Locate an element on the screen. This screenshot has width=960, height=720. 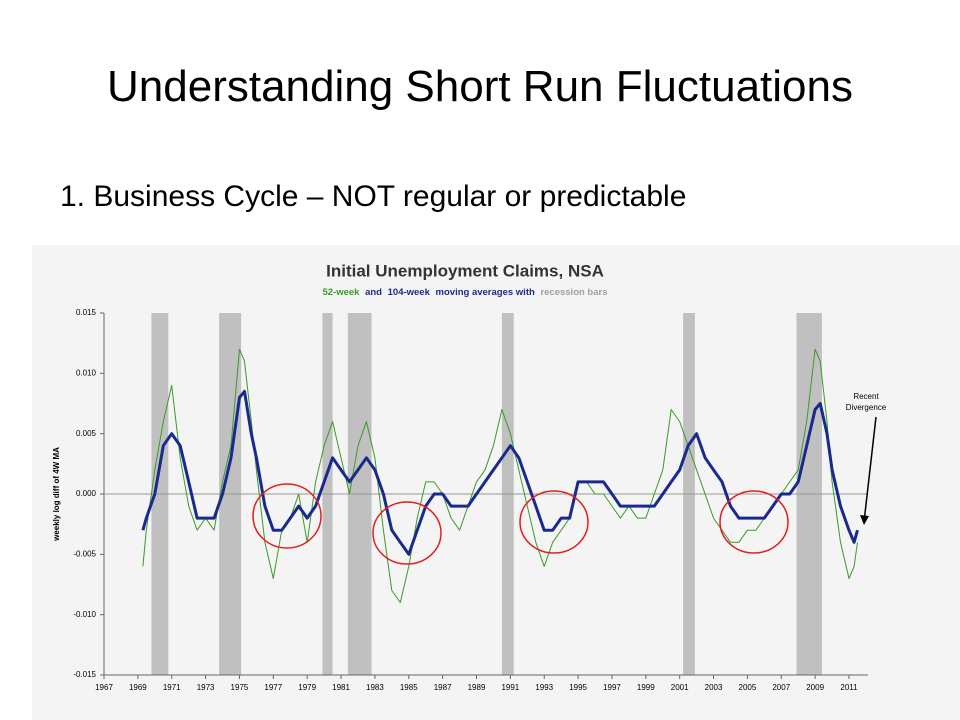
y-tick-label: 0.015 is located at coordinates (86, 312).